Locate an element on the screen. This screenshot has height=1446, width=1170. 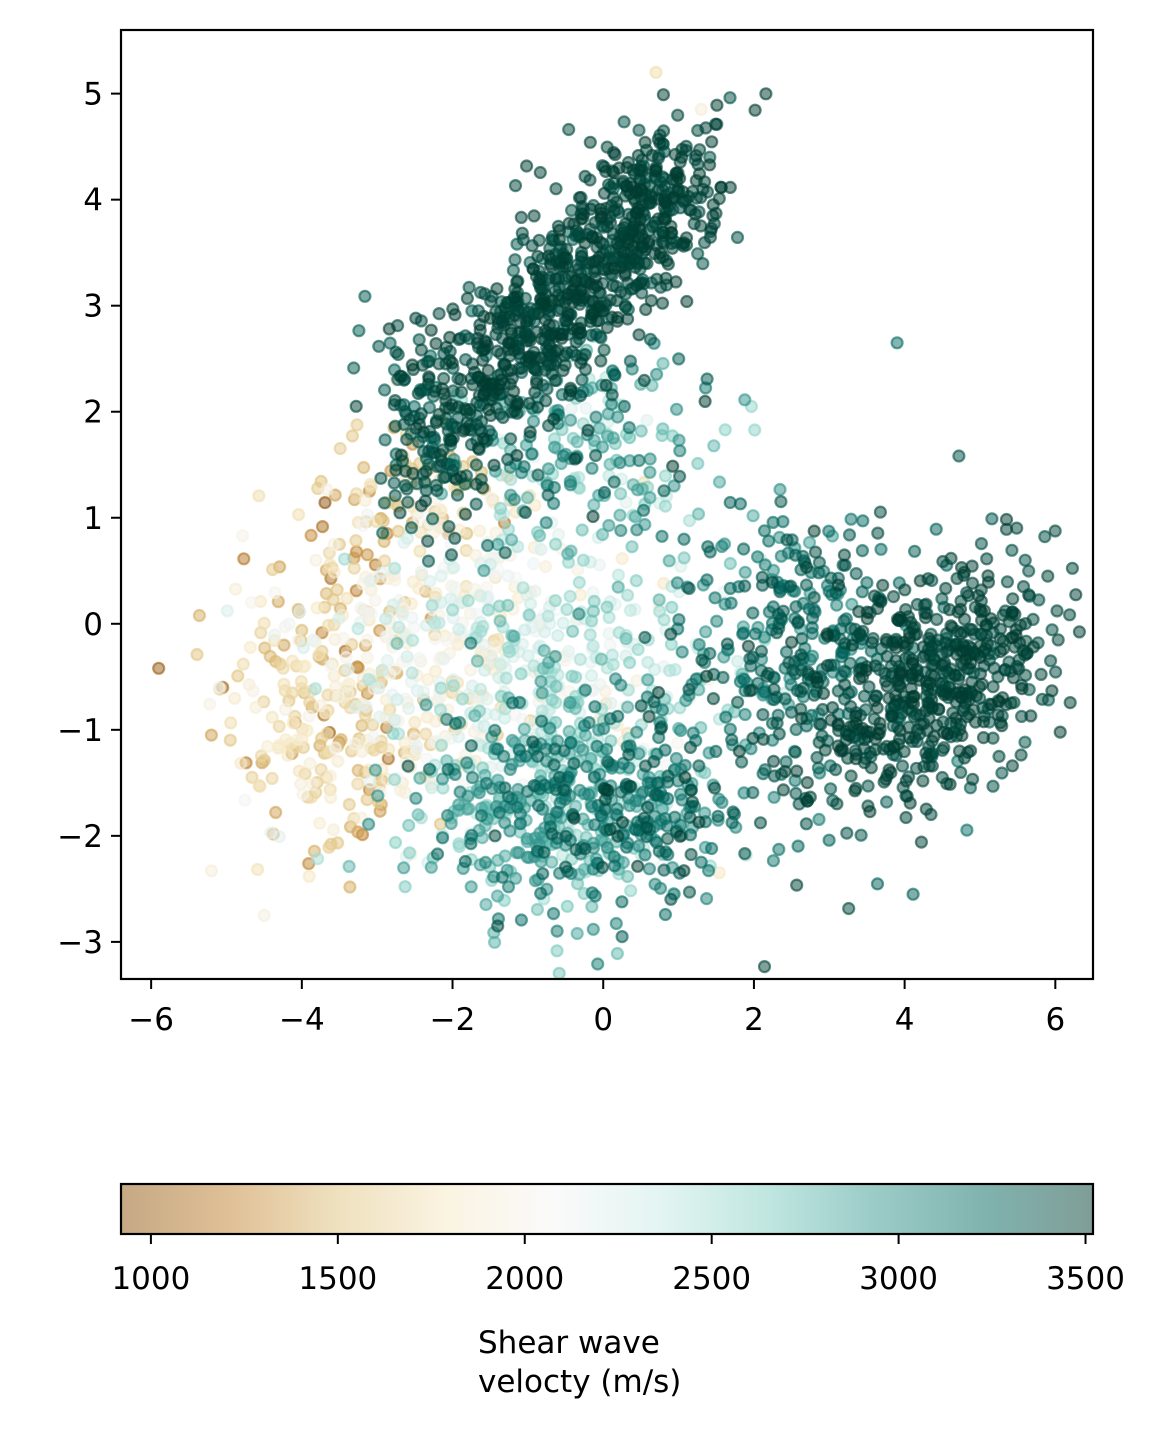
x-tick-label: 6 is located at coordinates (1055, 1020).